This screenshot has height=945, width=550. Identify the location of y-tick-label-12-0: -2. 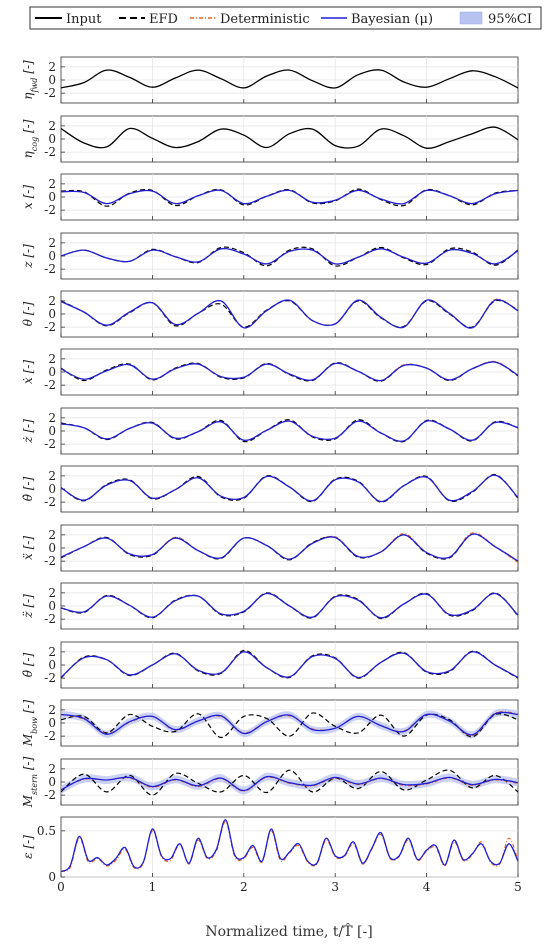
(50, 795).